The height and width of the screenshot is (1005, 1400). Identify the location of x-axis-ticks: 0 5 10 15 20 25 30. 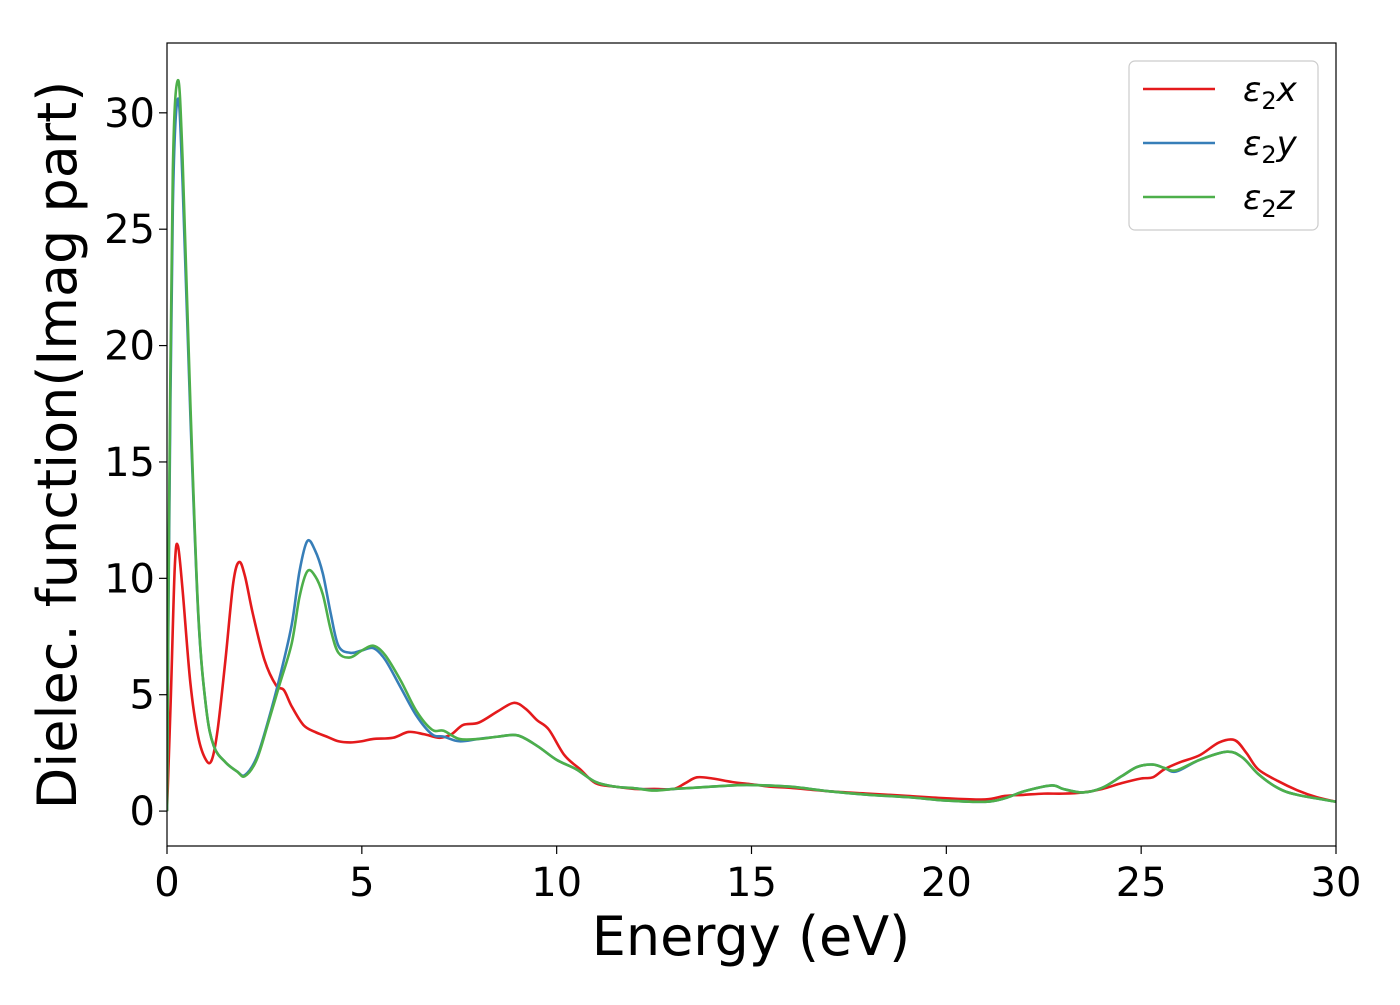
(757, 876).